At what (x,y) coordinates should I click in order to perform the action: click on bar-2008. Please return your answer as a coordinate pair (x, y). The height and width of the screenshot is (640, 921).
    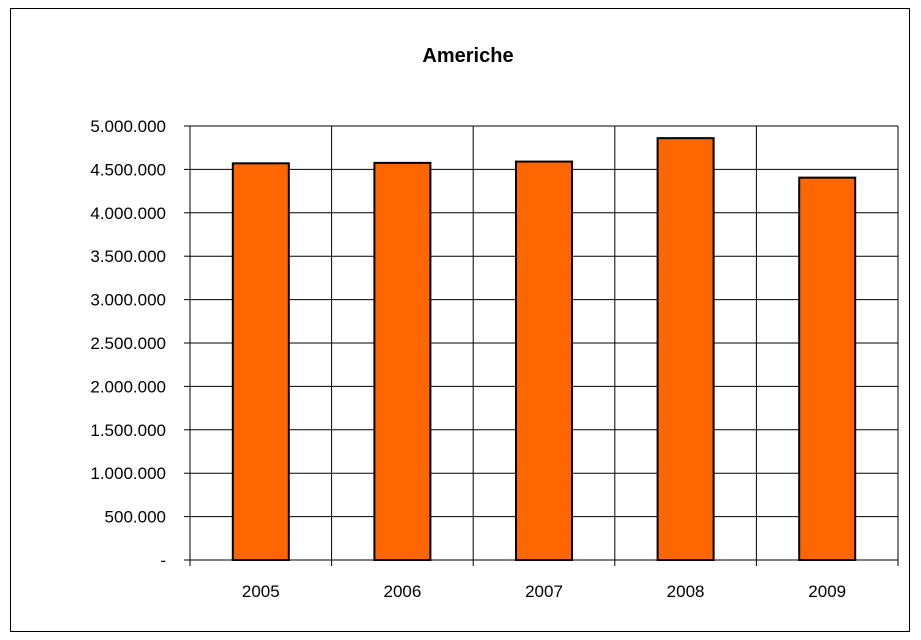
    Looking at the image, I should click on (685, 349).